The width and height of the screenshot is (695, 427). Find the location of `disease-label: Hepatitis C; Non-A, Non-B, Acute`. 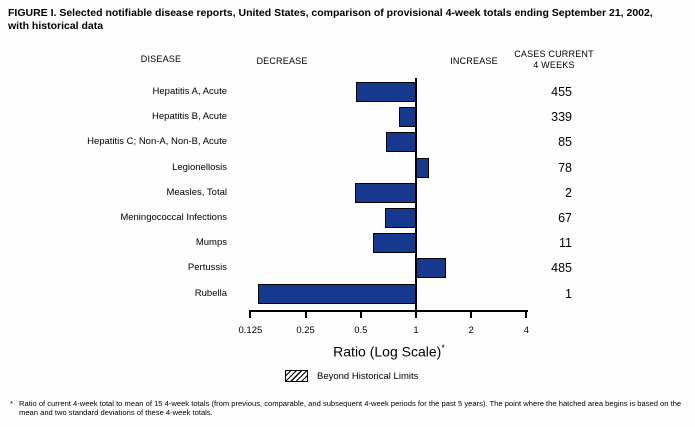

disease-label: Hepatitis C; Non-A, Non-B, Acute is located at coordinates (157, 142).